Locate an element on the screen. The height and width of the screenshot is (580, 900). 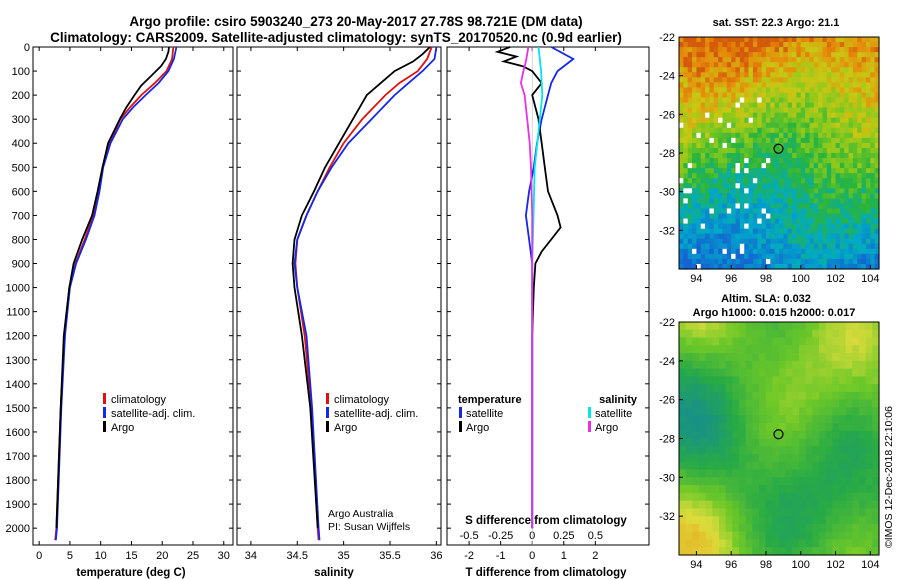
x-tick-label: 0 is located at coordinates (532, 556).